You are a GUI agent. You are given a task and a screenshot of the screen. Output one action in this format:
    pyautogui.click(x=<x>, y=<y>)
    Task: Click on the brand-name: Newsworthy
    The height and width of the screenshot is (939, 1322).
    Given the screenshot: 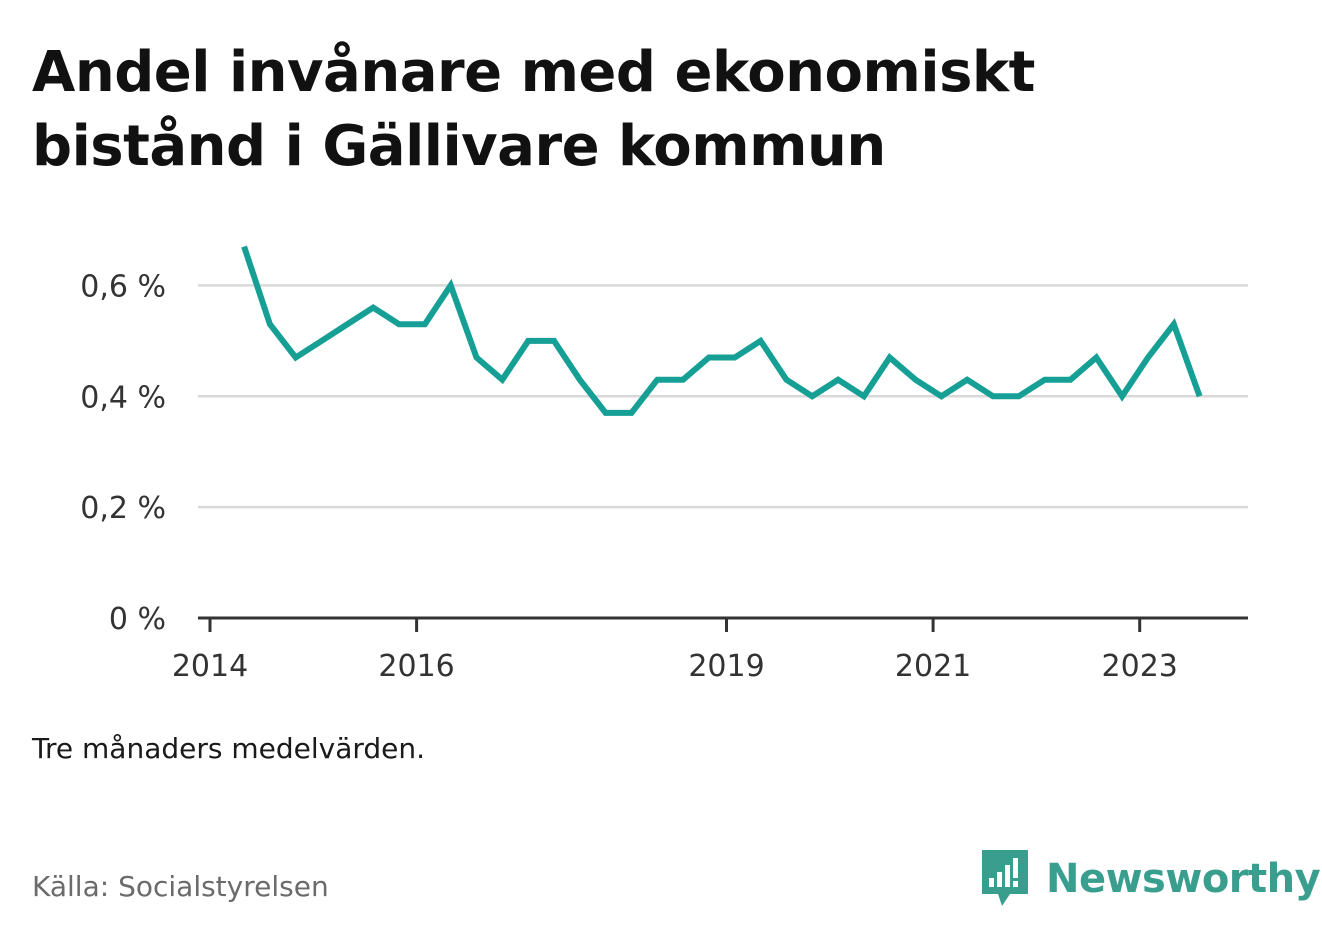 What is the action you would take?
    pyautogui.click(x=1183, y=879)
    